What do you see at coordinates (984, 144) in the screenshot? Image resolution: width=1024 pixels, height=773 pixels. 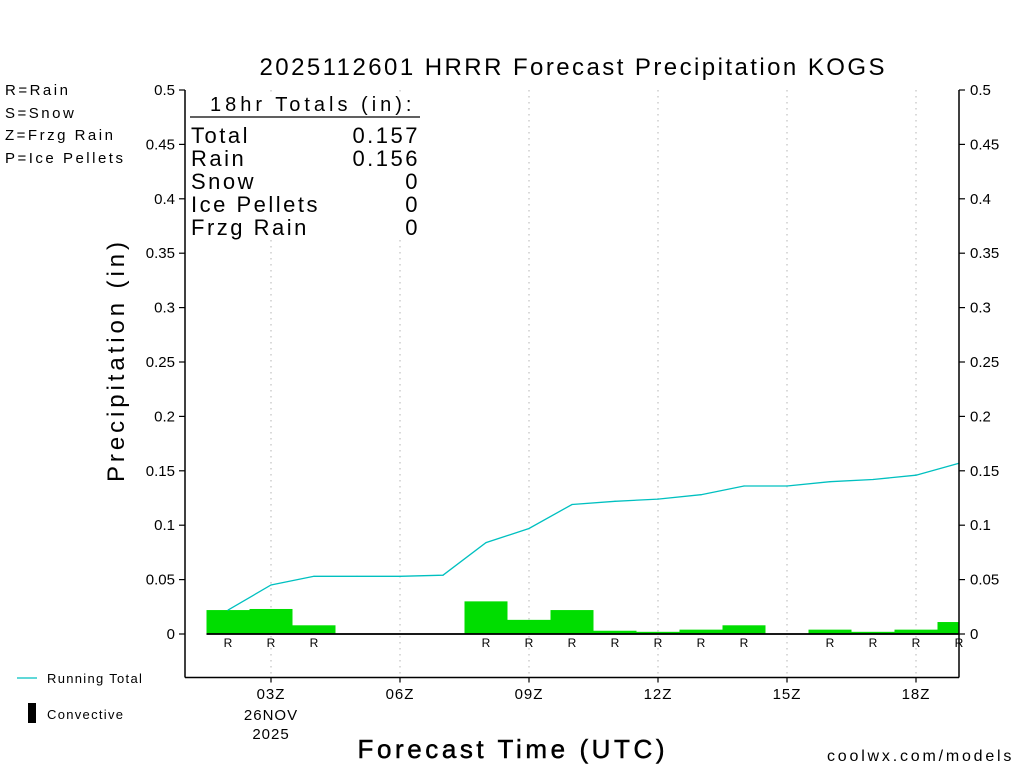 I see `y-tick-label-right: 0.45` at bounding box center [984, 144].